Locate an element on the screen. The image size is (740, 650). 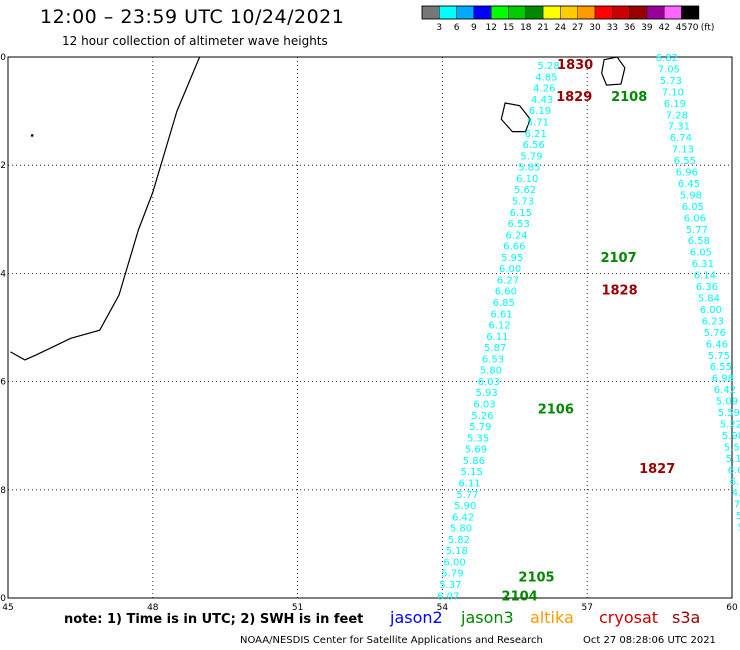
madagascar-coastline is located at coordinates (105, 208).